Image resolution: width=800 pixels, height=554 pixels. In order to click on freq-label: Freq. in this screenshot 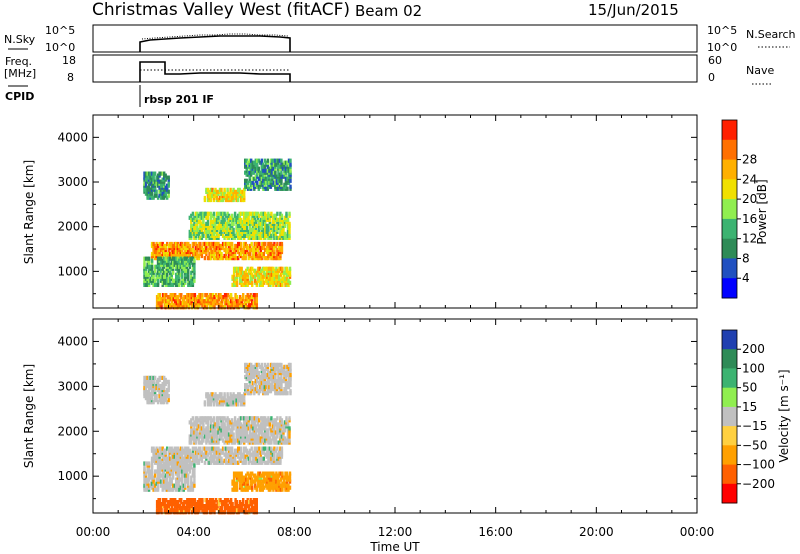, I will do `click(18, 61)`.